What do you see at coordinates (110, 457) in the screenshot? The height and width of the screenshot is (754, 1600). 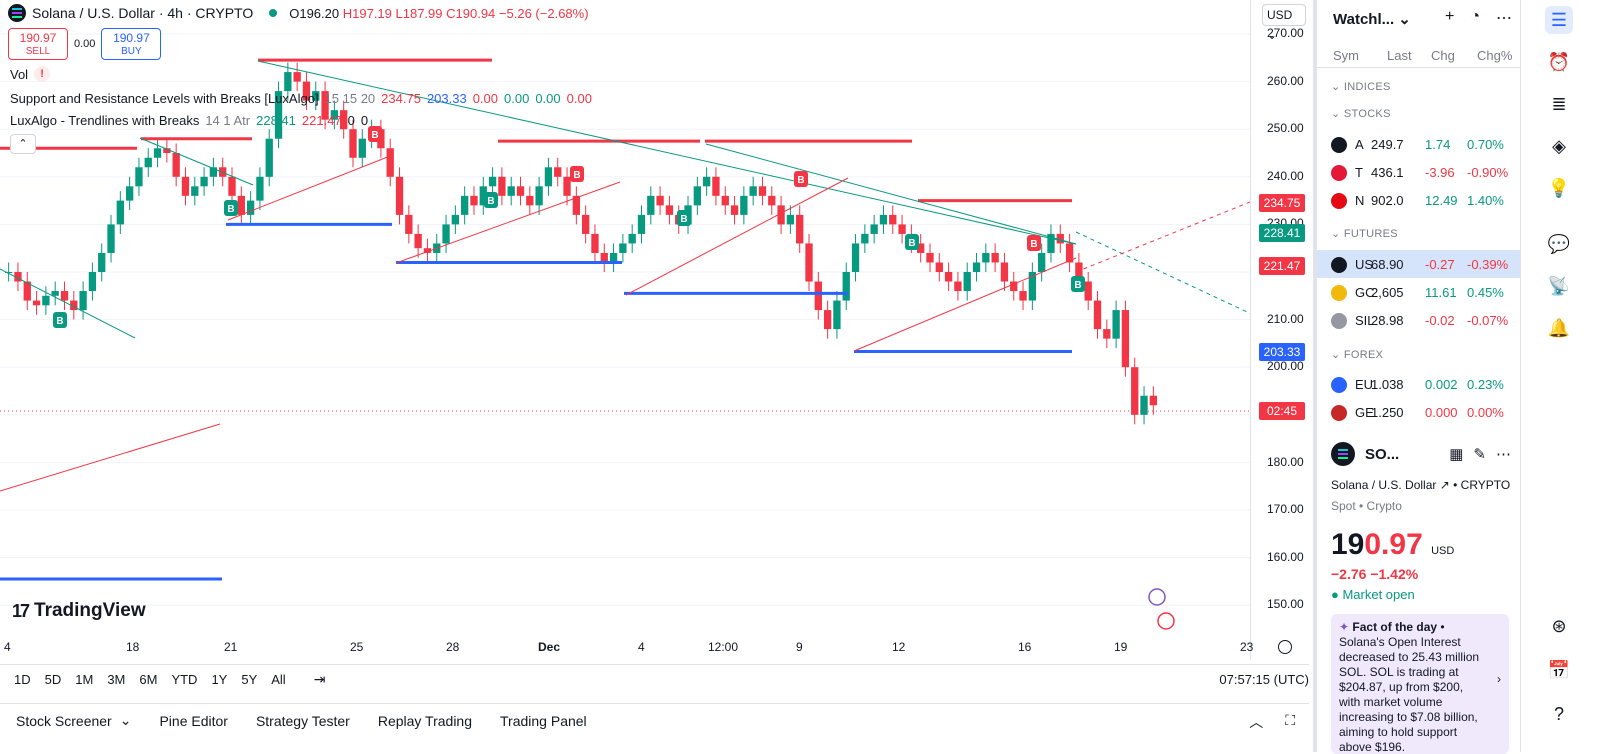 I see `trendline-up` at bounding box center [110, 457].